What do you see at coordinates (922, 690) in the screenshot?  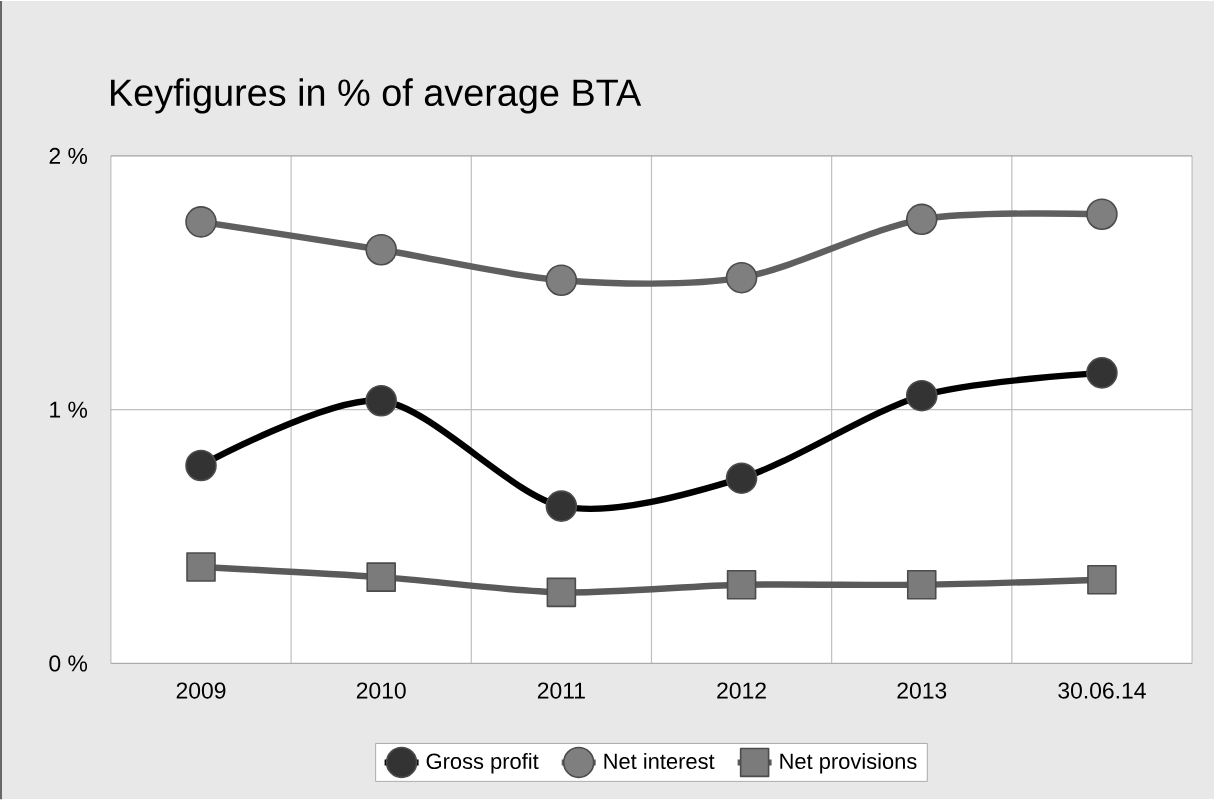 I see `x-tick-label: 2013` at bounding box center [922, 690].